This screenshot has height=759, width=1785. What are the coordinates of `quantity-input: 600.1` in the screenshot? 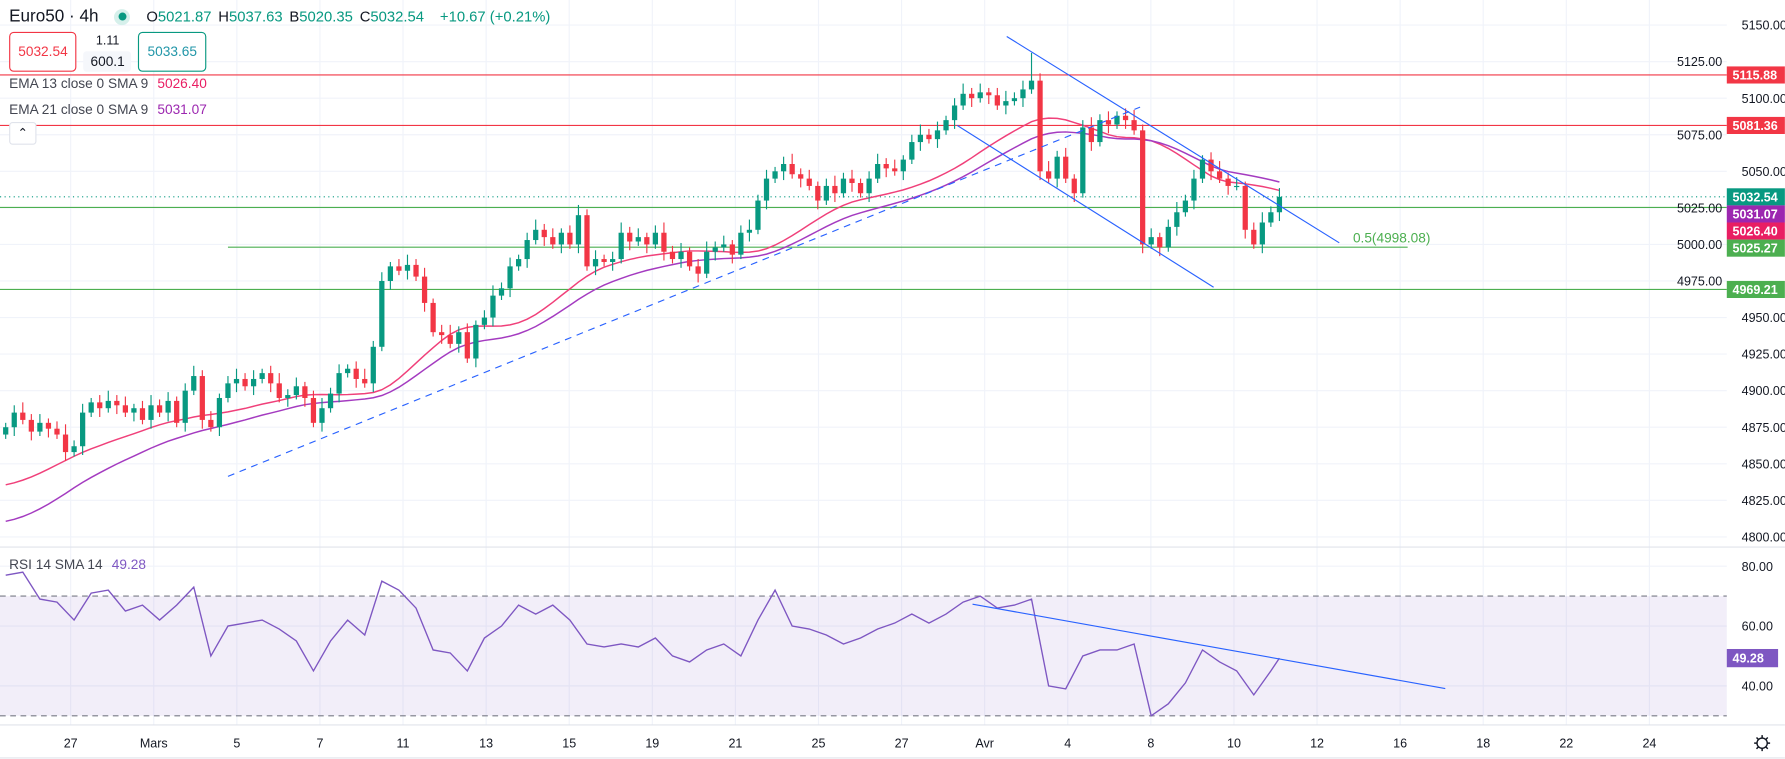 It's located at (107, 61).